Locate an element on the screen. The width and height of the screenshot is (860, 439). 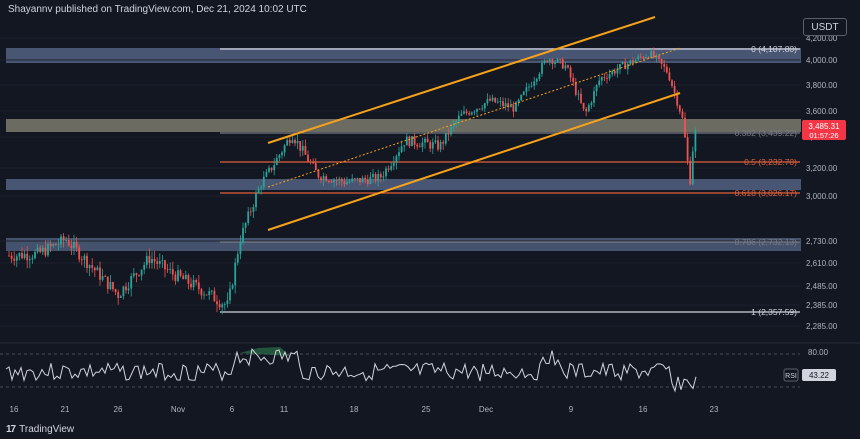
y-tick-label: 4,000.00 is located at coordinates (822, 60).